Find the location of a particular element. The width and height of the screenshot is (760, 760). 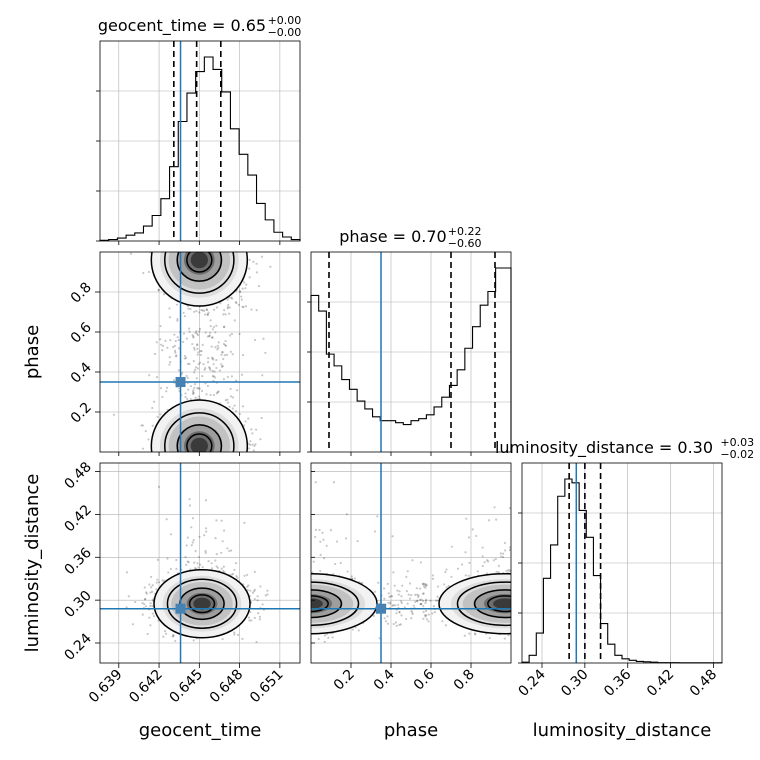

hist-frame is located at coordinates (622, 563).